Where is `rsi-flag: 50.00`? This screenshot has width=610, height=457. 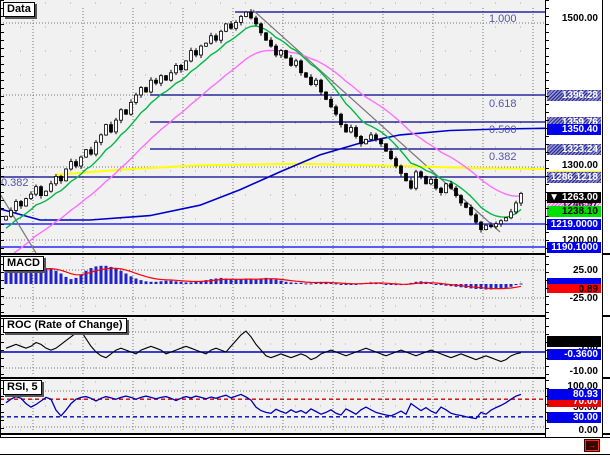 rsi-flag: 50.00 is located at coordinates (574, 407).